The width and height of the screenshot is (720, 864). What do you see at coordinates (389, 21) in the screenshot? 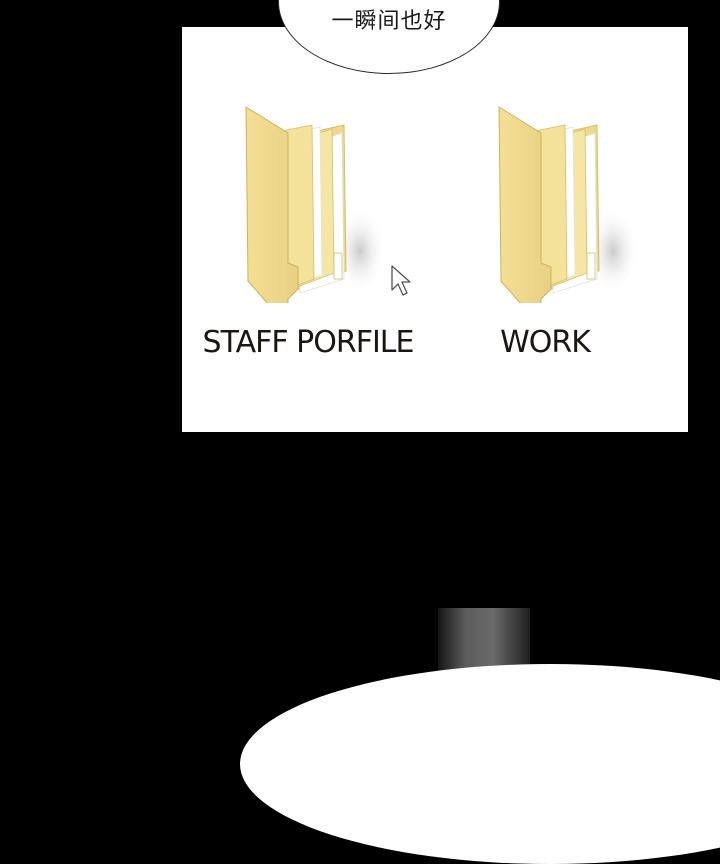
I see `speech-bubble-text: 一瞬间也好` at bounding box center [389, 21].